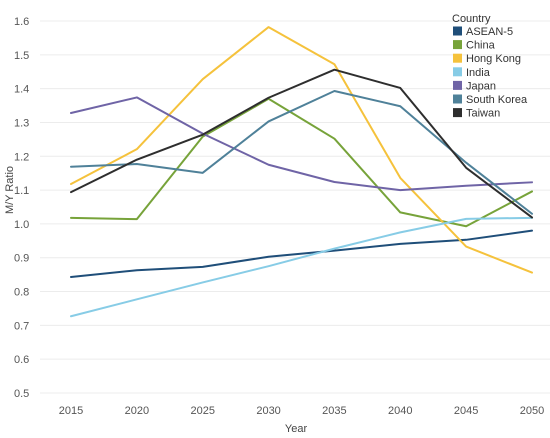  Describe the element at coordinates (137, 411) in the screenshot. I see `x-tick-label: 2020` at that location.